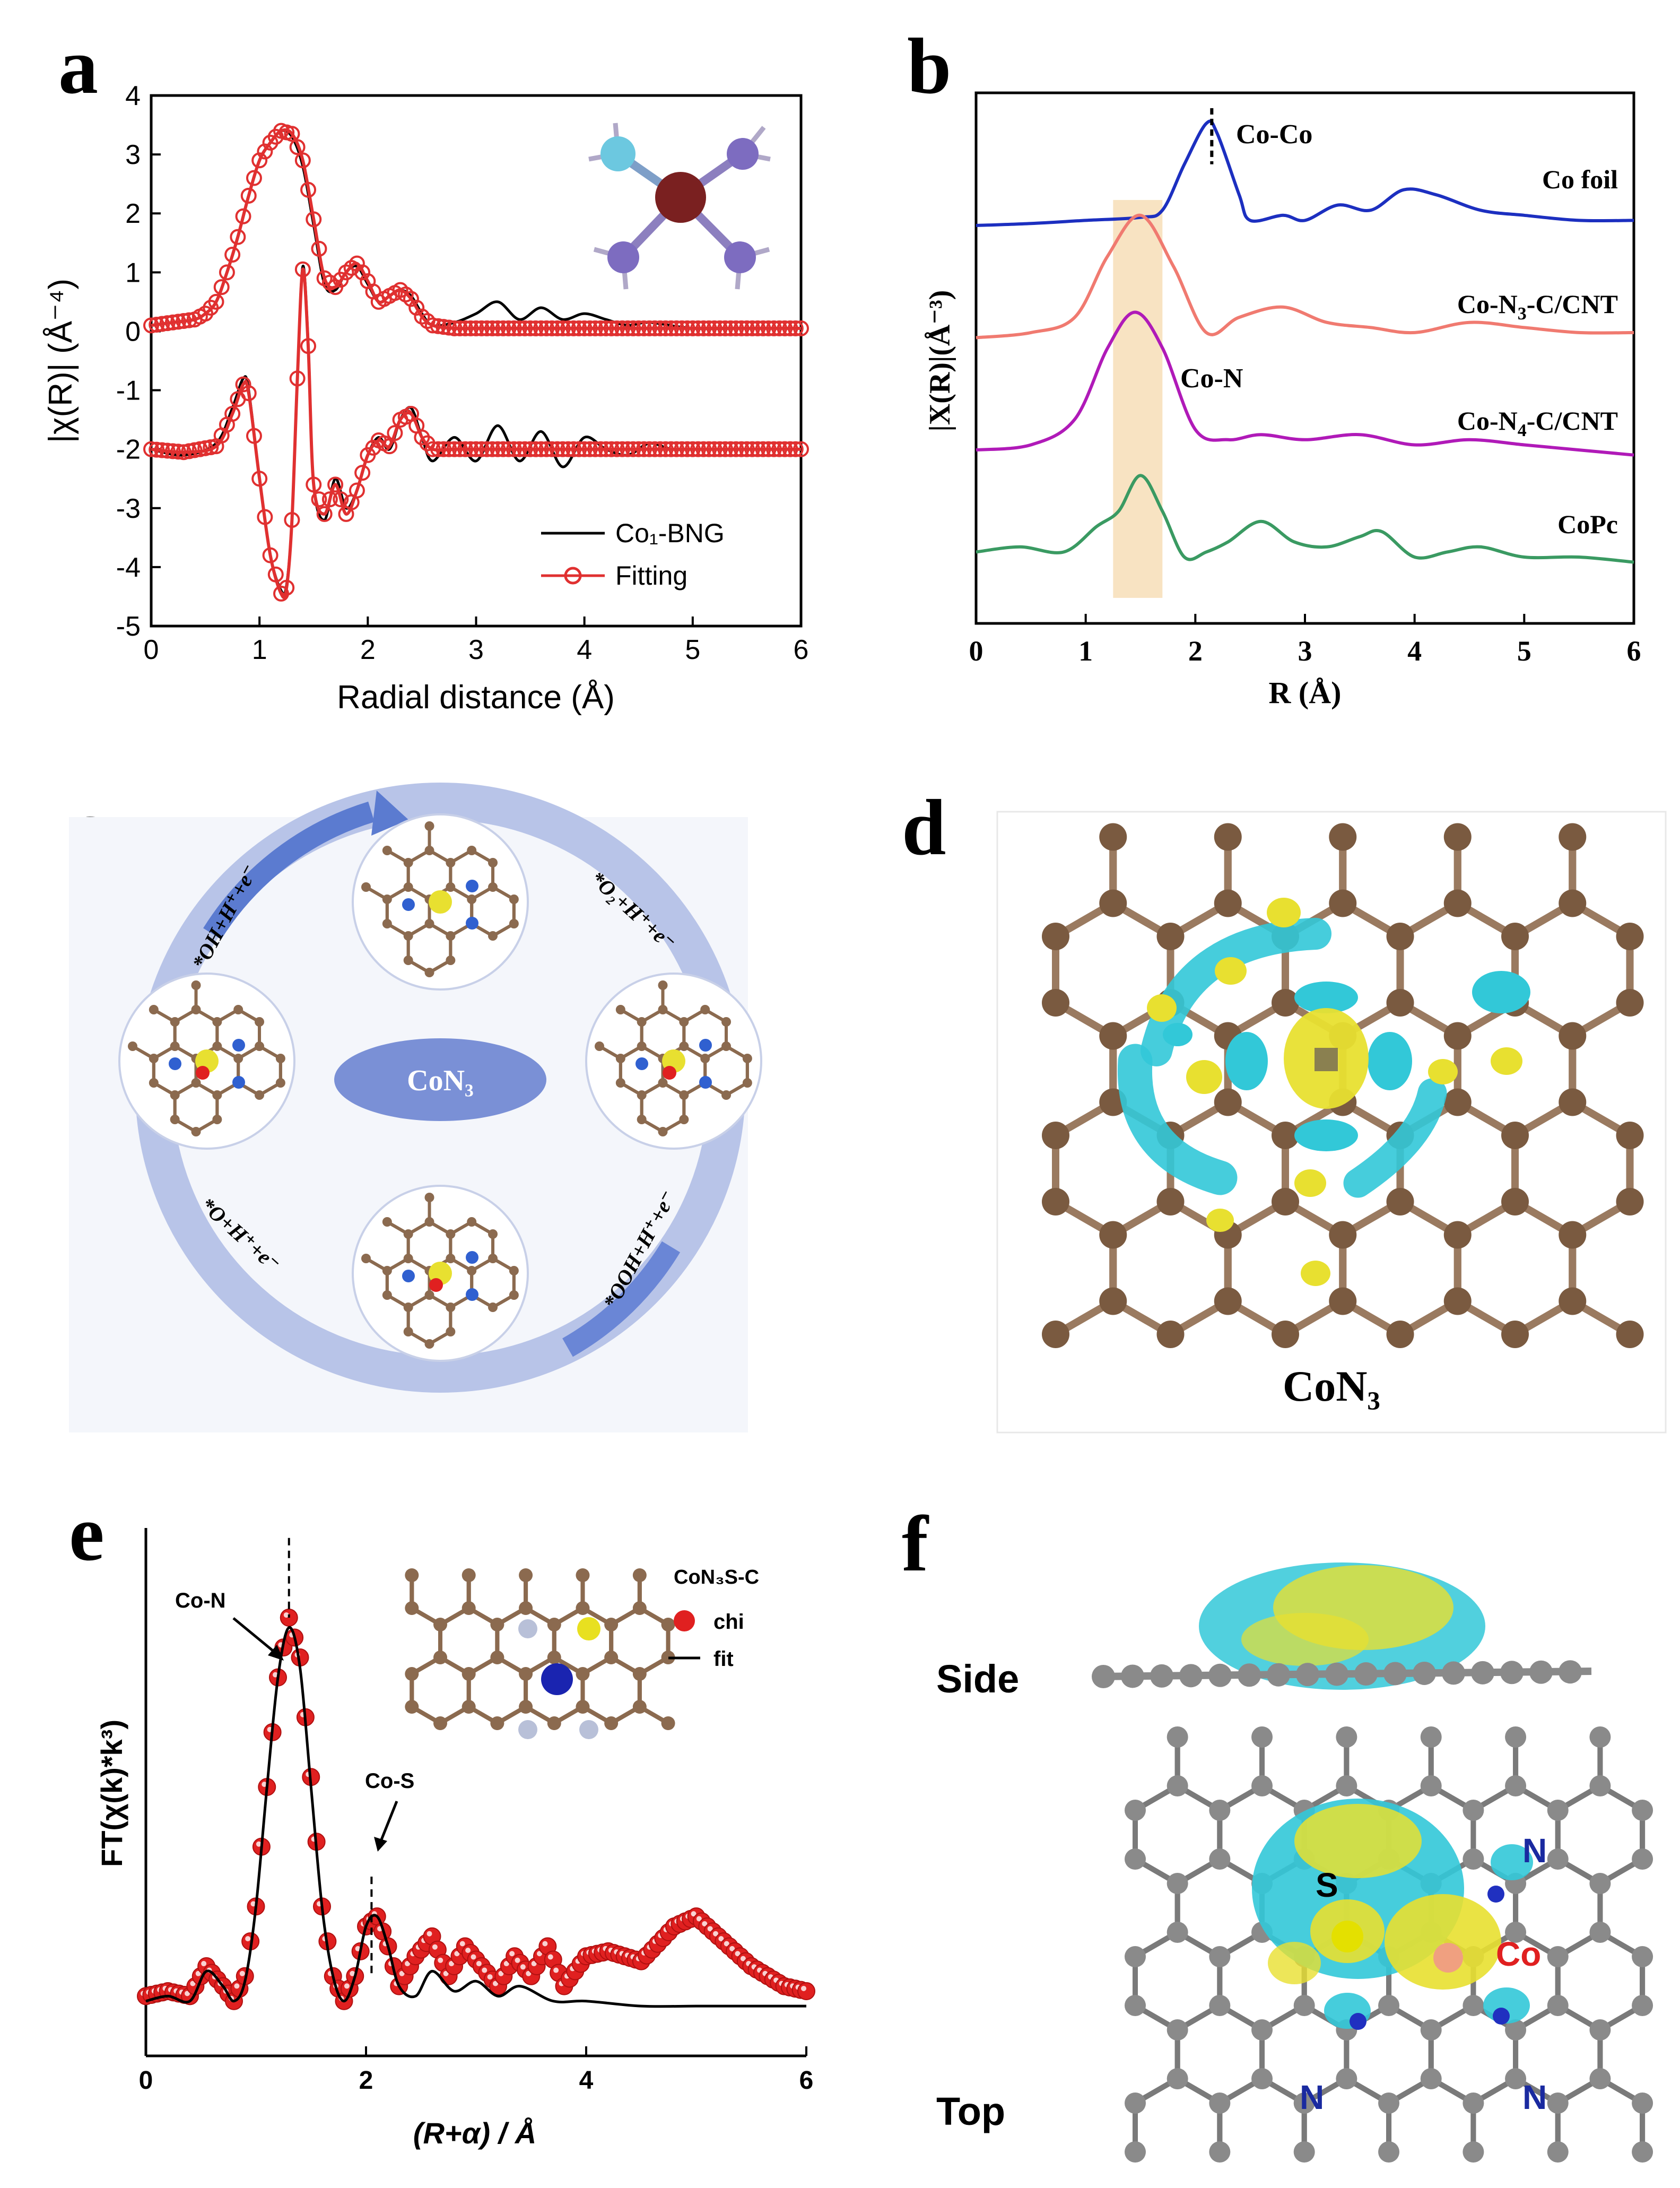  Describe the element at coordinates (588, 1729) in the screenshot. I see `inset-n-atom` at that location.